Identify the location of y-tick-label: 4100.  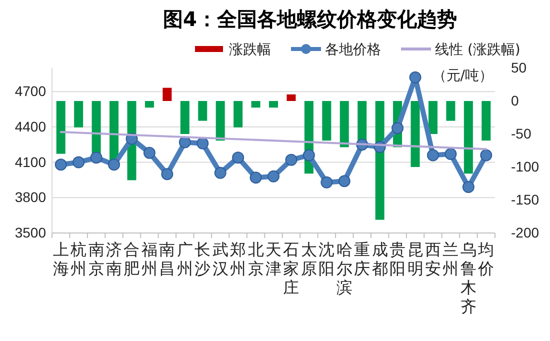
(30, 162).